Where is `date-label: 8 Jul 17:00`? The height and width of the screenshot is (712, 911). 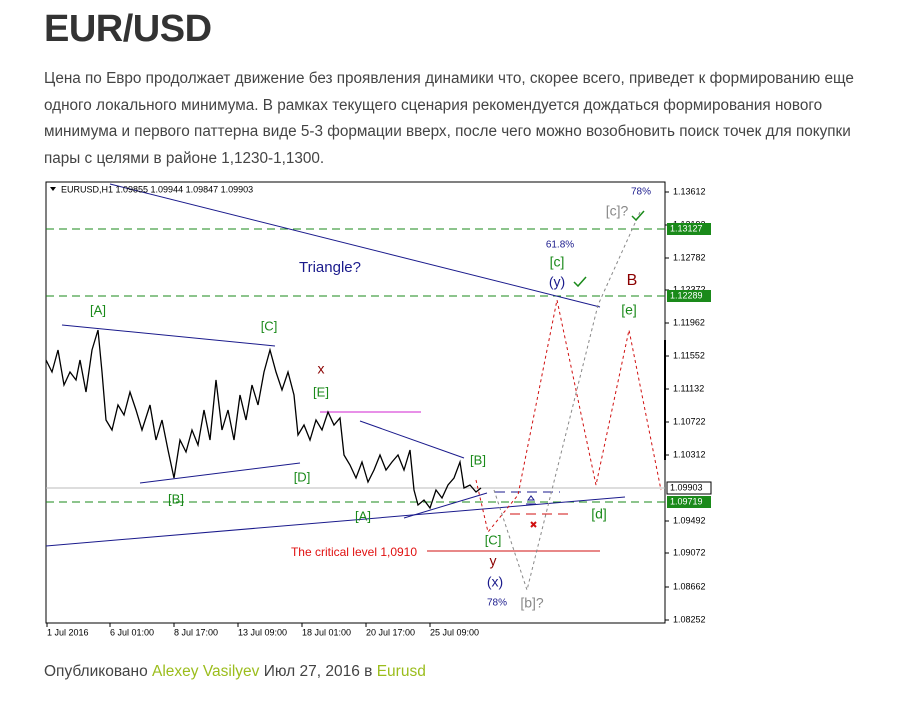
date-label: 8 Jul 17:00 is located at coordinates (196, 632).